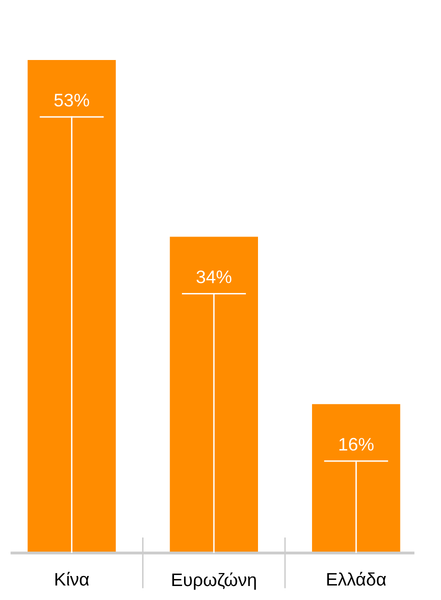 This screenshot has width=441, height=600. Describe the element at coordinates (72, 579) in the screenshot. I see `x-tick-label: Κίνα` at that location.